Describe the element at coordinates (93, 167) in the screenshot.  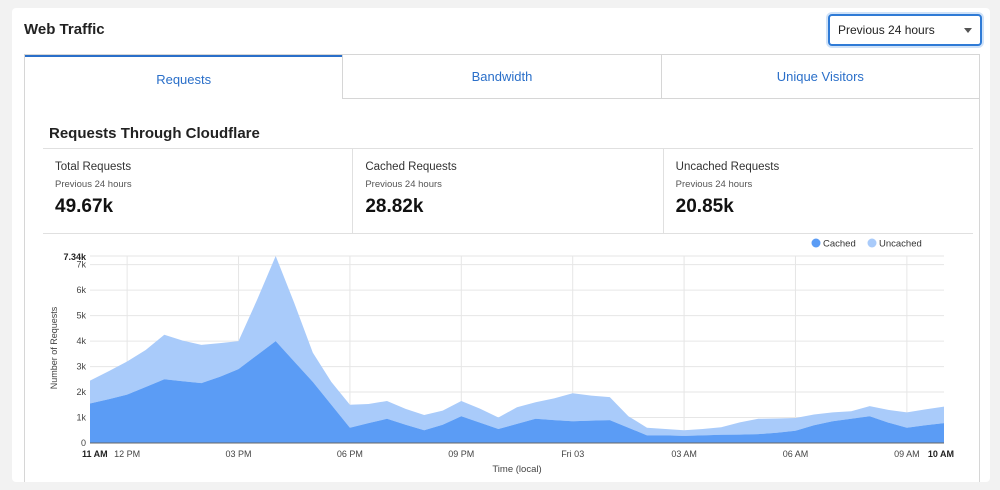
I see `stat-label: Total Requests` at that location.